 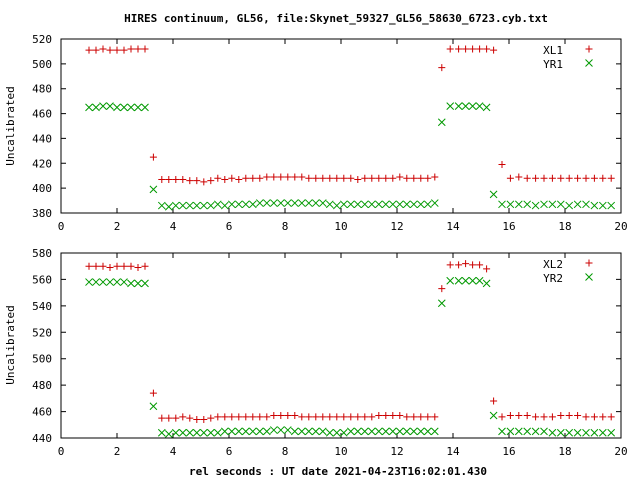 What do you see at coordinates (453, 226) in the screenshot?
I see `x-tick-label: 14` at bounding box center [453, 226].